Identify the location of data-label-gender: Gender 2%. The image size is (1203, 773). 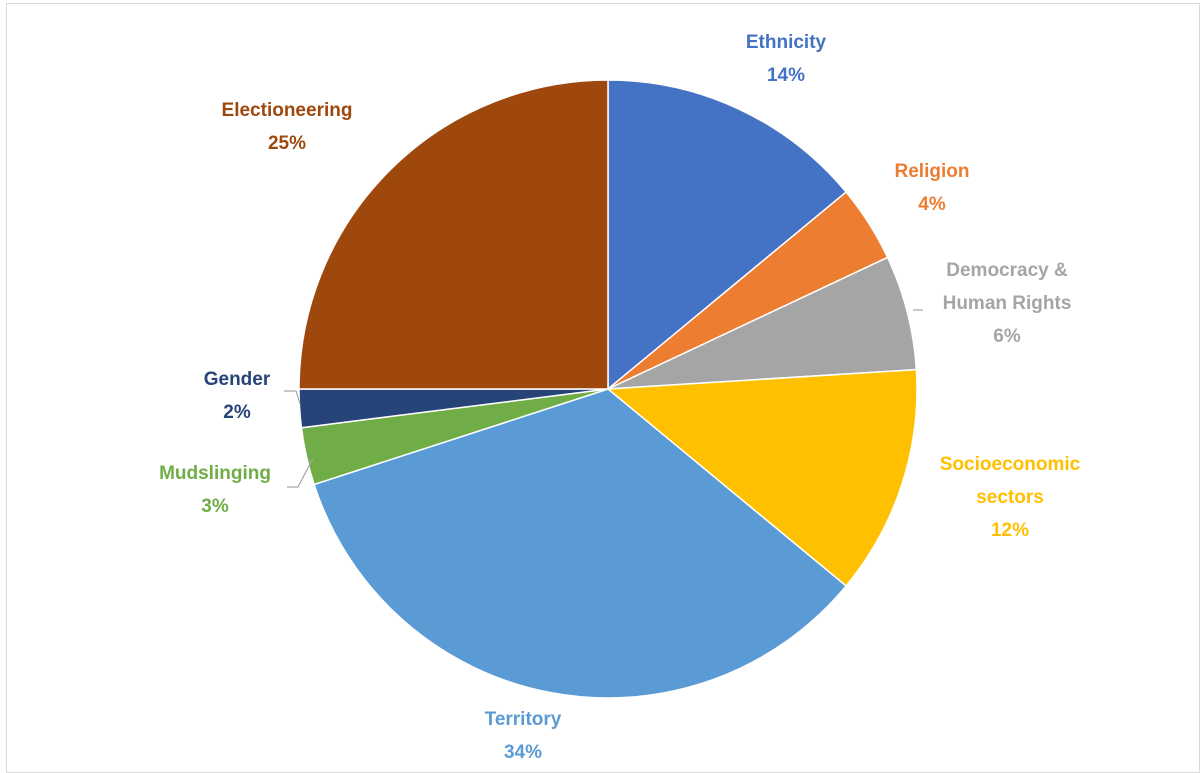
(237, 396).